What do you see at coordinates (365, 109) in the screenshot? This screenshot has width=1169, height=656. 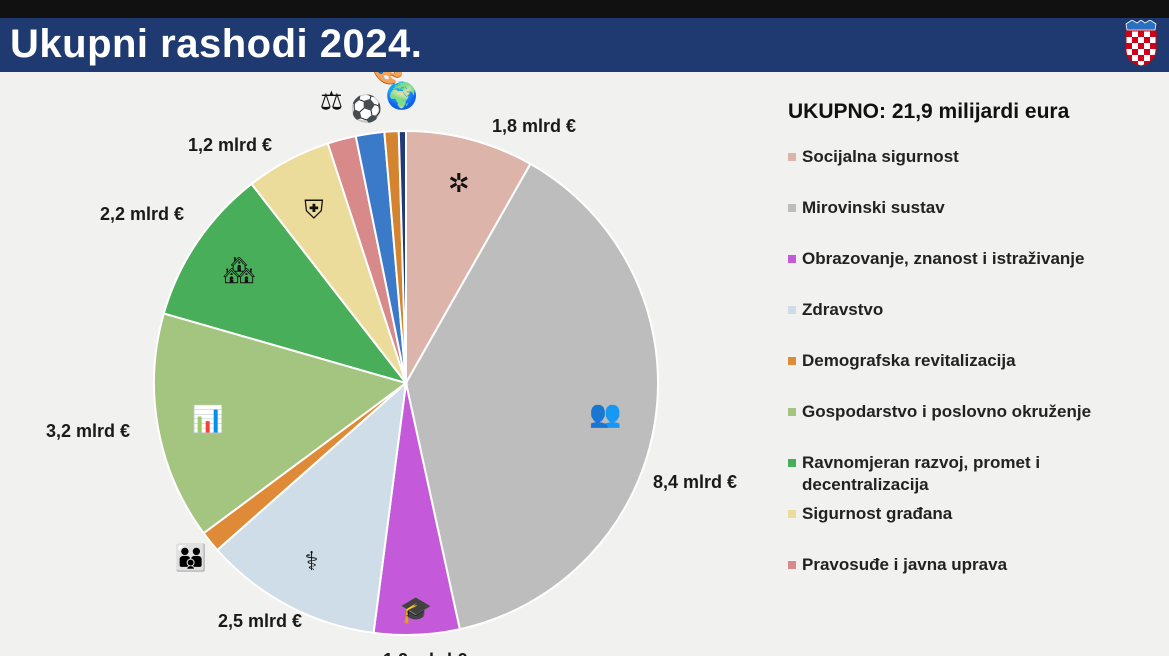 I see `soccer-ball-icon: ⚽` at bounding box center [365, 109].